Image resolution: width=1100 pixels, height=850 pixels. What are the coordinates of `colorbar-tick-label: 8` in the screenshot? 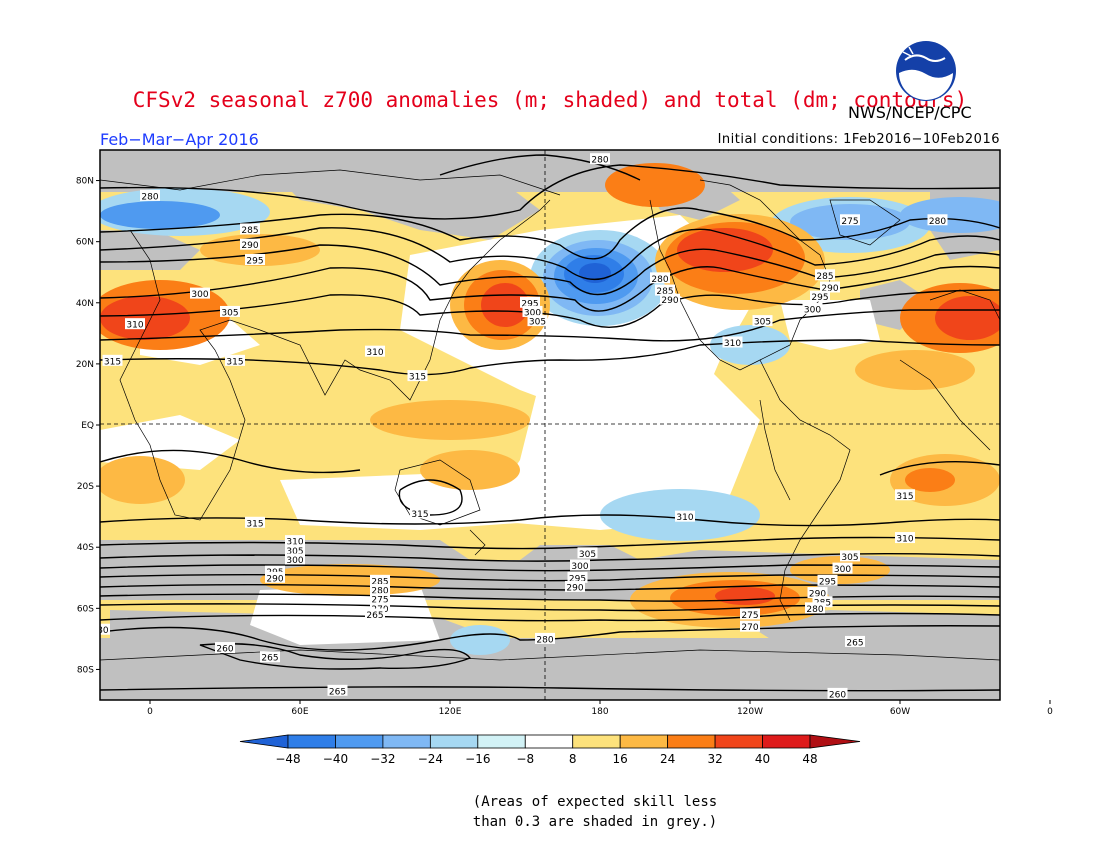 It's located at (573, 759).